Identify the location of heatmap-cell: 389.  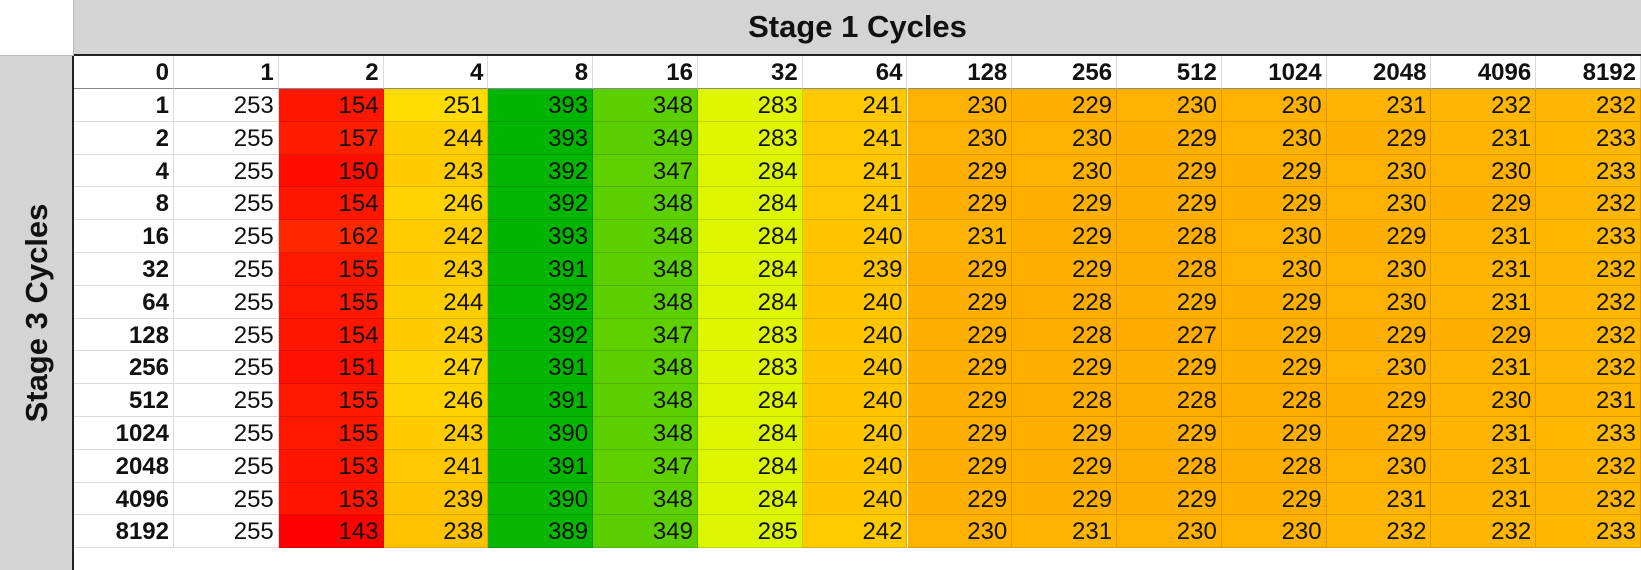
(541, 532).